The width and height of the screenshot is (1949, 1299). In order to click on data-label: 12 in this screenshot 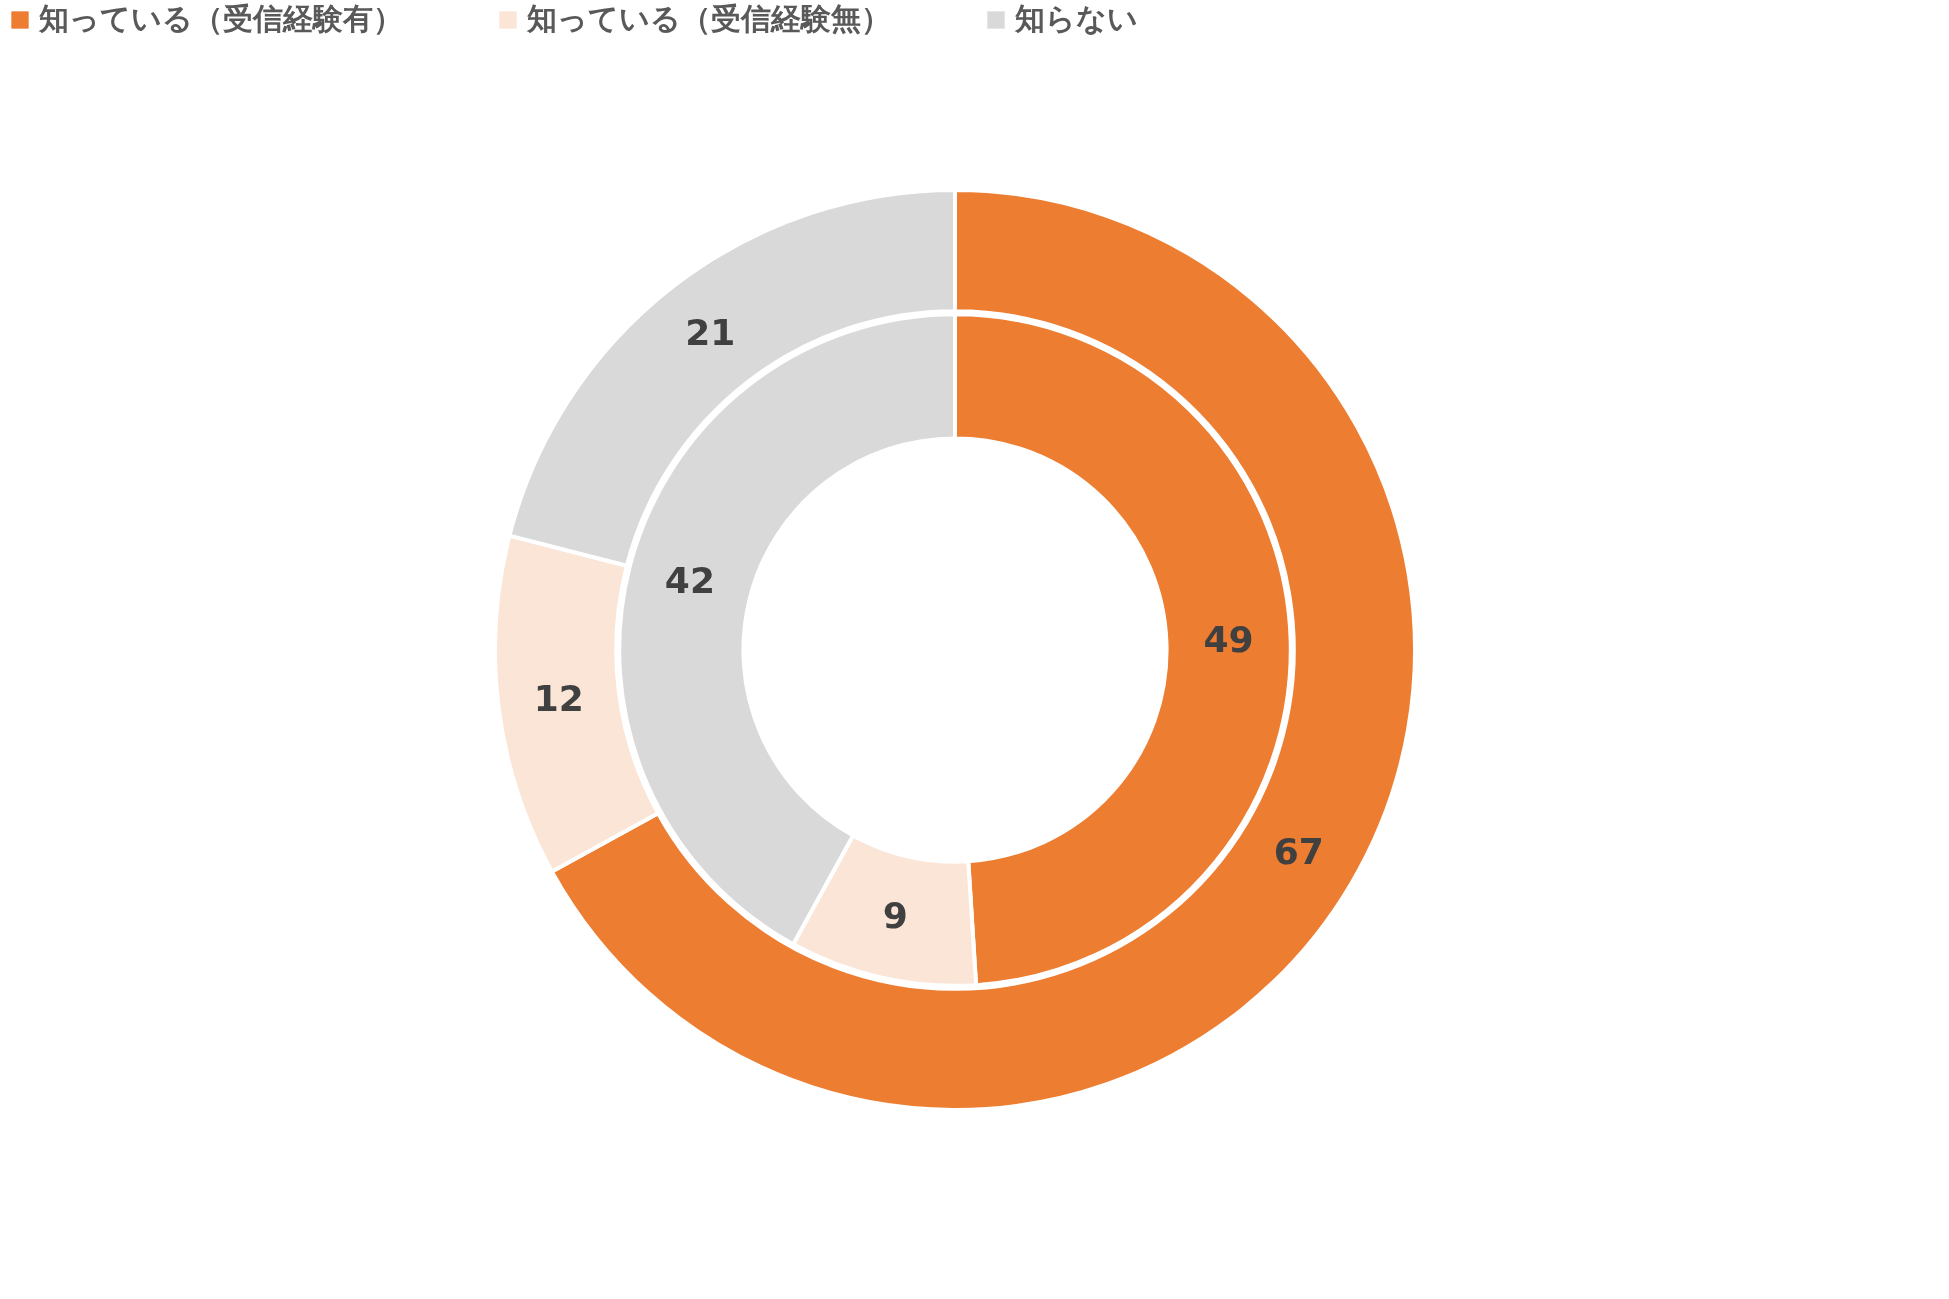, I will do `click(558, 699)`.